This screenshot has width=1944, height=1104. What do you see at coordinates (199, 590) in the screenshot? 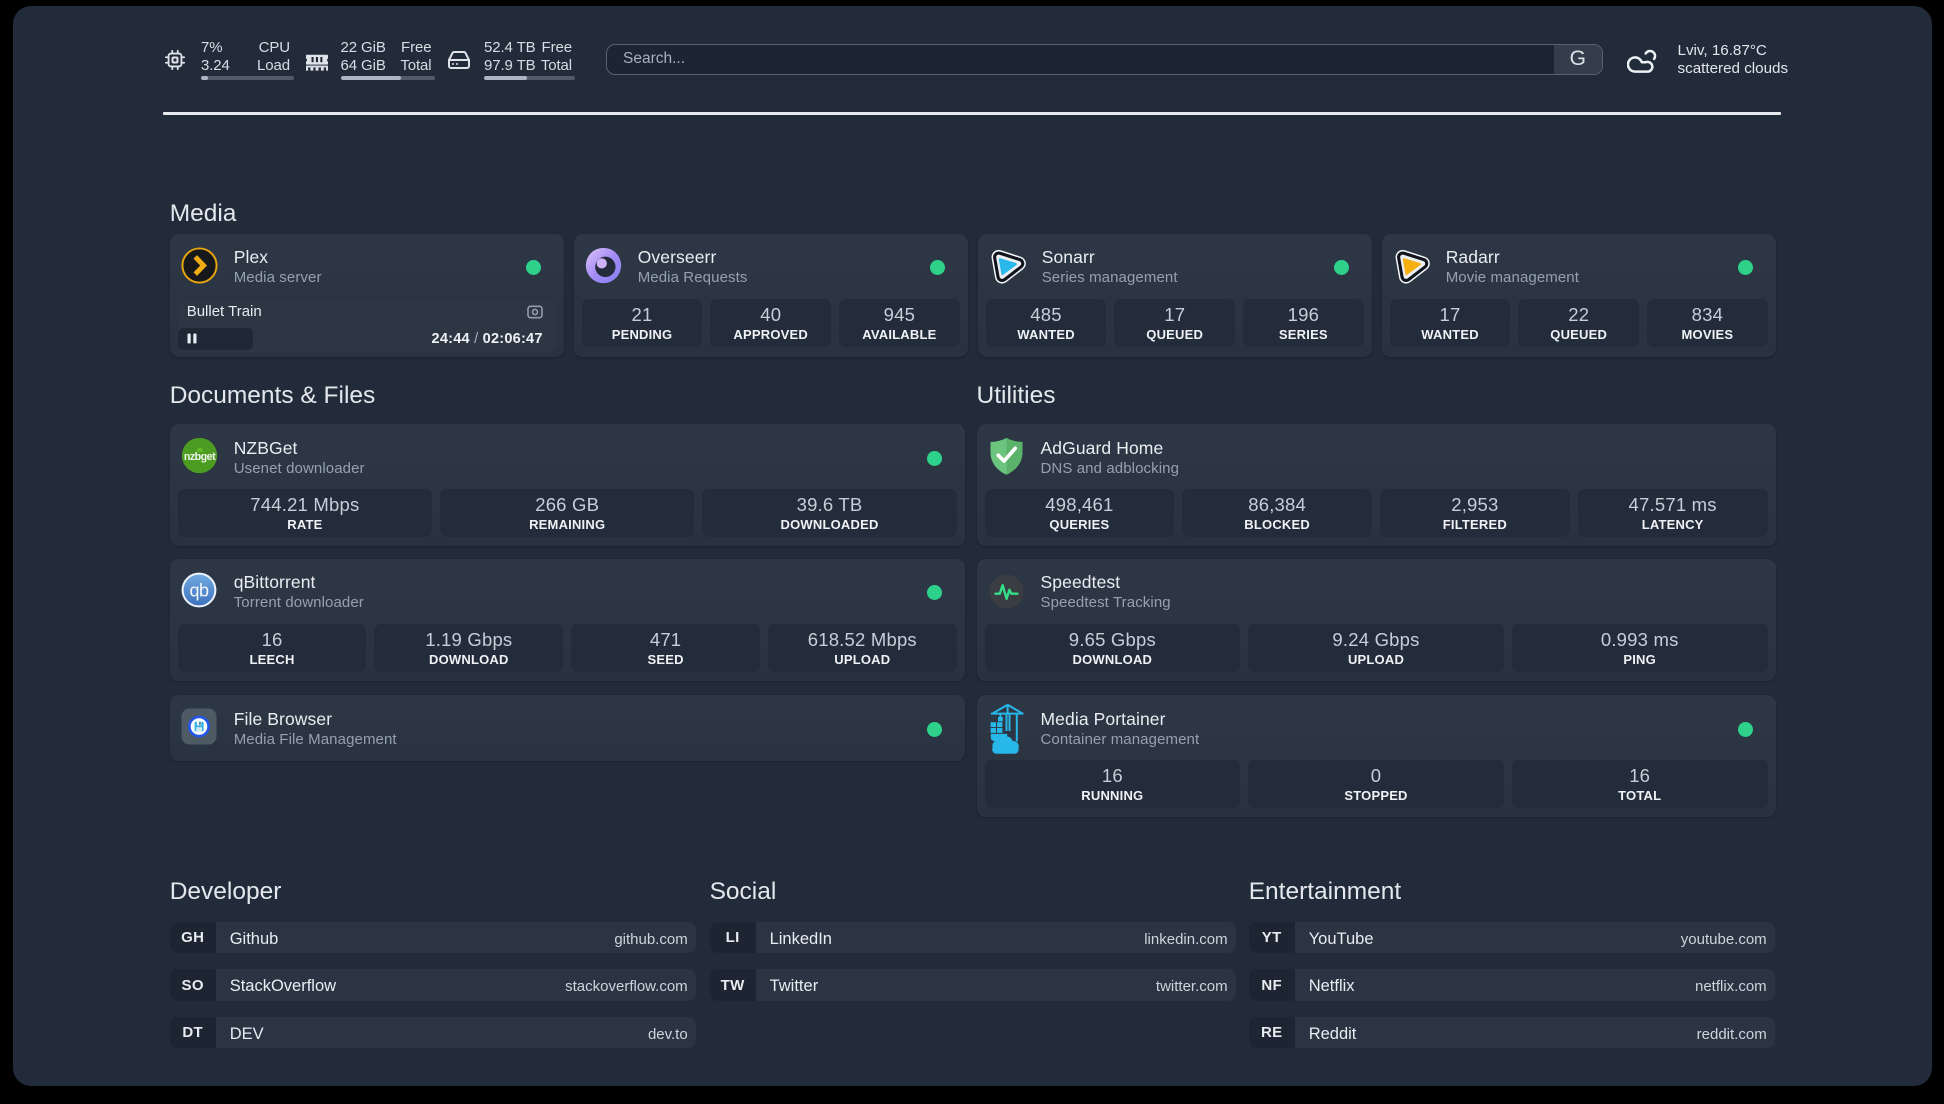
I see `svg-text: qb` at bounding box center [199, 590].